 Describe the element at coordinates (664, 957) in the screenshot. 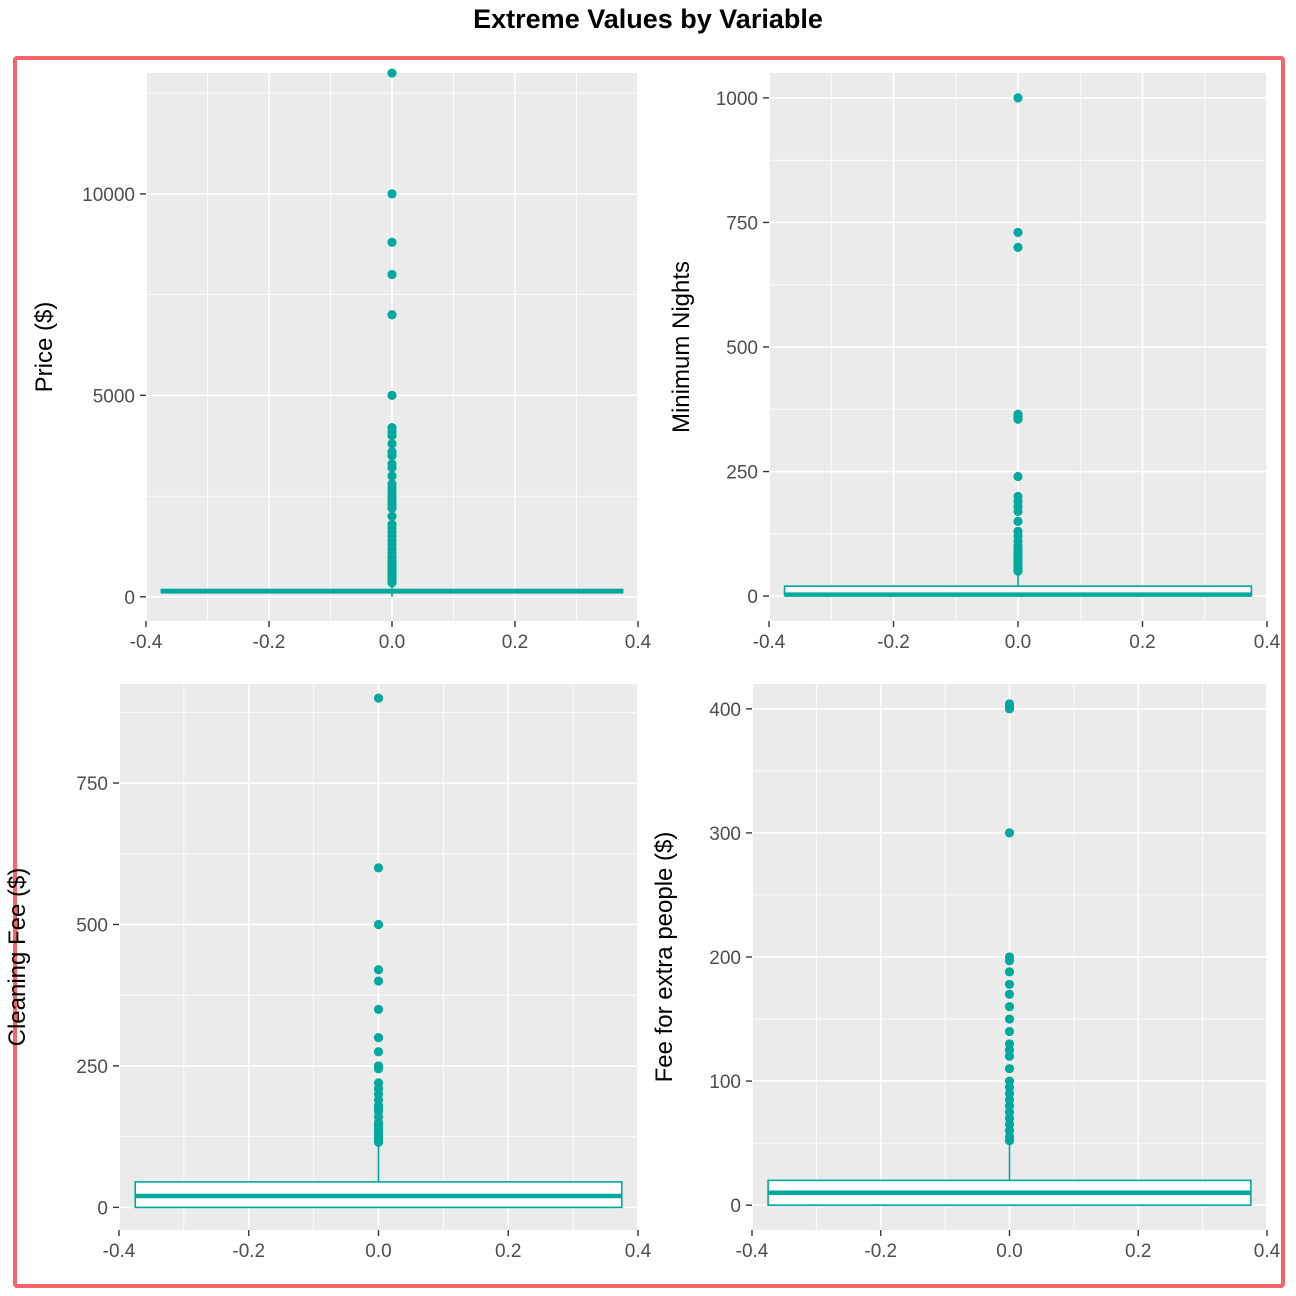

I see `y-axis-title: Fee for extra people ($)` at that location.